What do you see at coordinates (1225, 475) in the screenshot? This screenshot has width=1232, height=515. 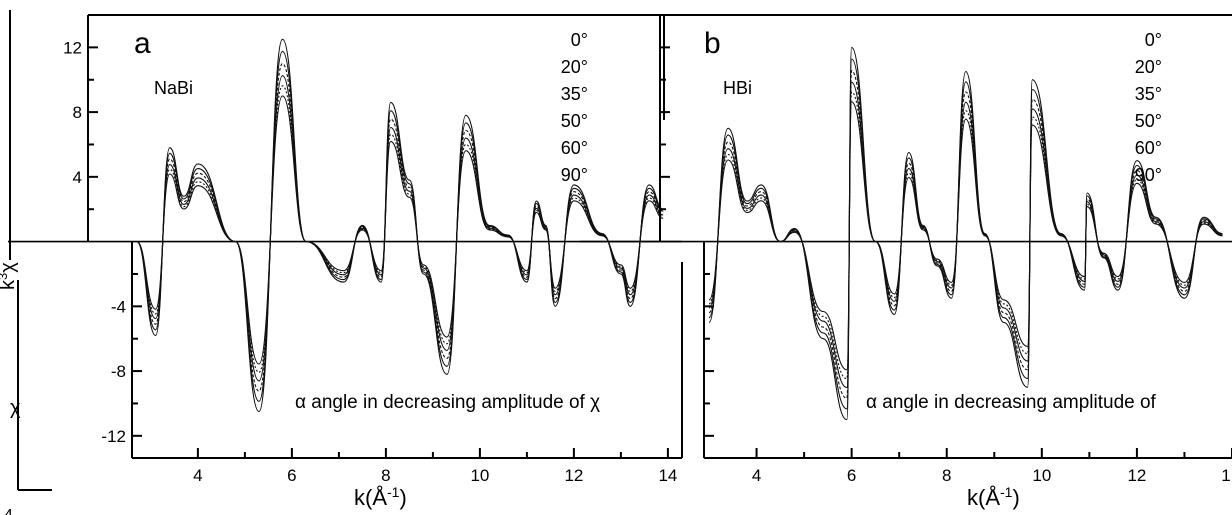 I see `panel-b-x-tick-label: 1` at bounding box center [1225, 475].